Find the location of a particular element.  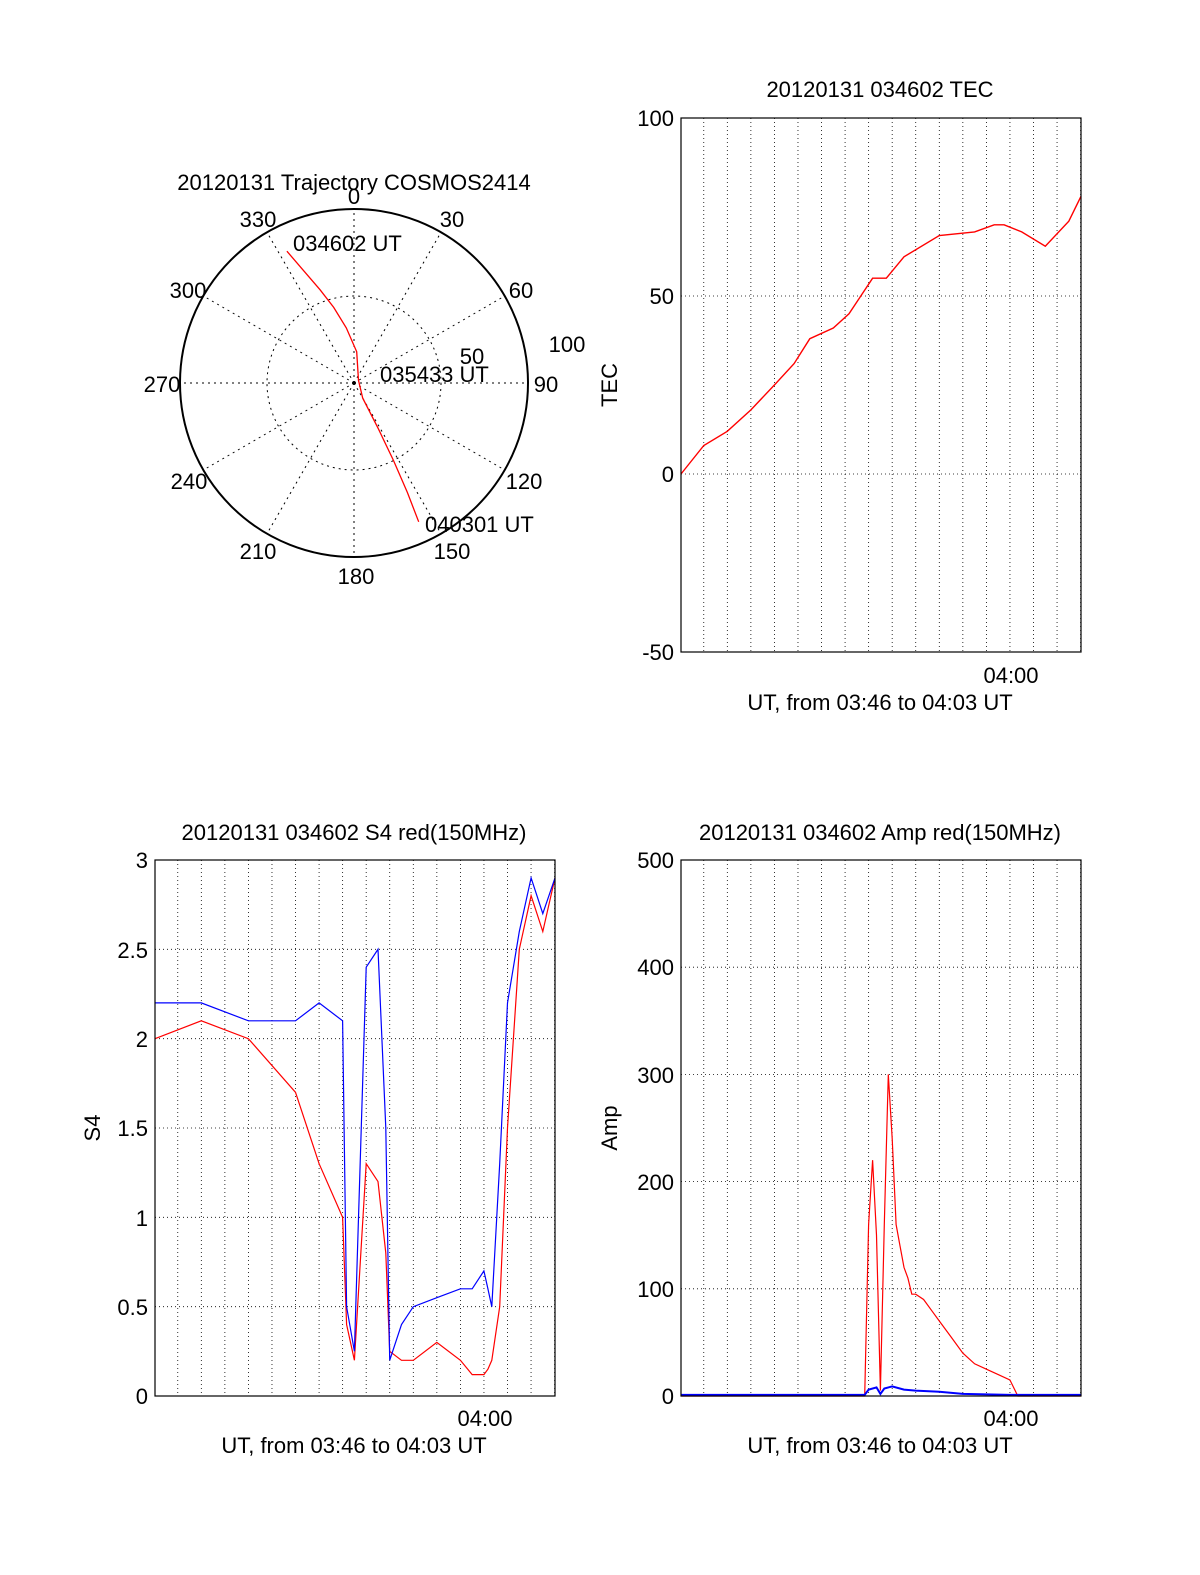

s4-blue-series-line is located at coordinates (355, 1118).